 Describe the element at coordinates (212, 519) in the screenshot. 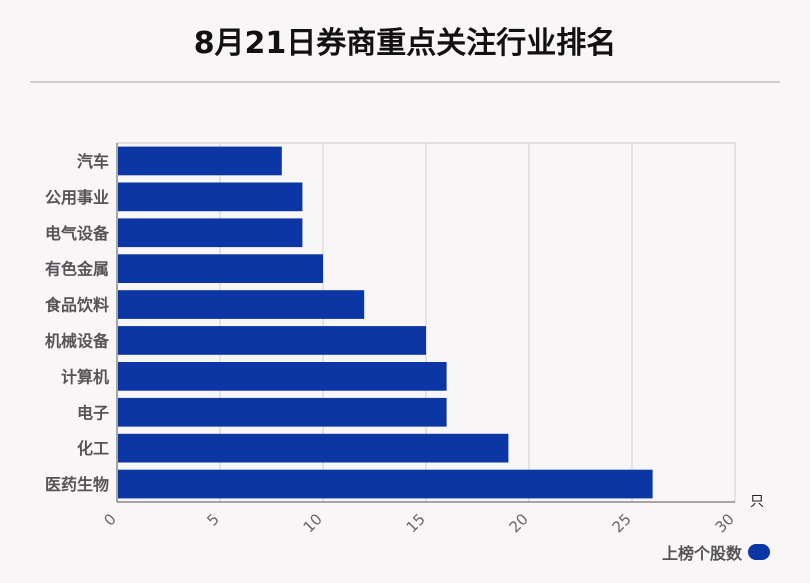

I see `x-tick-label: 5` at that location.